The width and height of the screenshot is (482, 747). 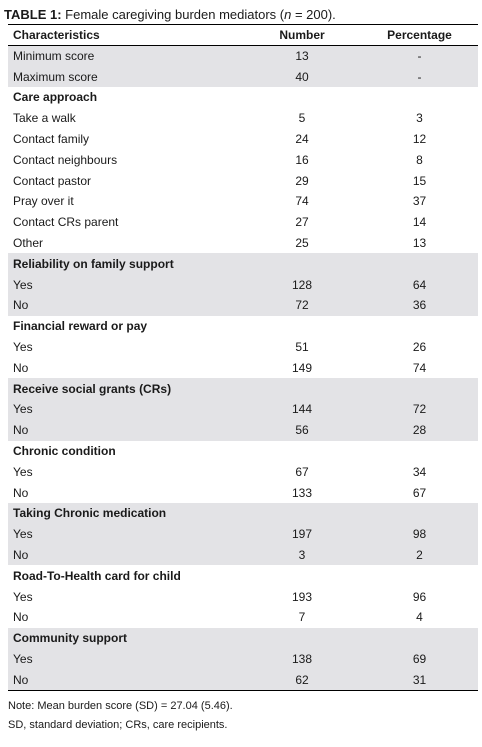 What do you see at coordinates (302, 555) in the screenshot?
I see `number-cell: 3` at bounding box center [302, 555].